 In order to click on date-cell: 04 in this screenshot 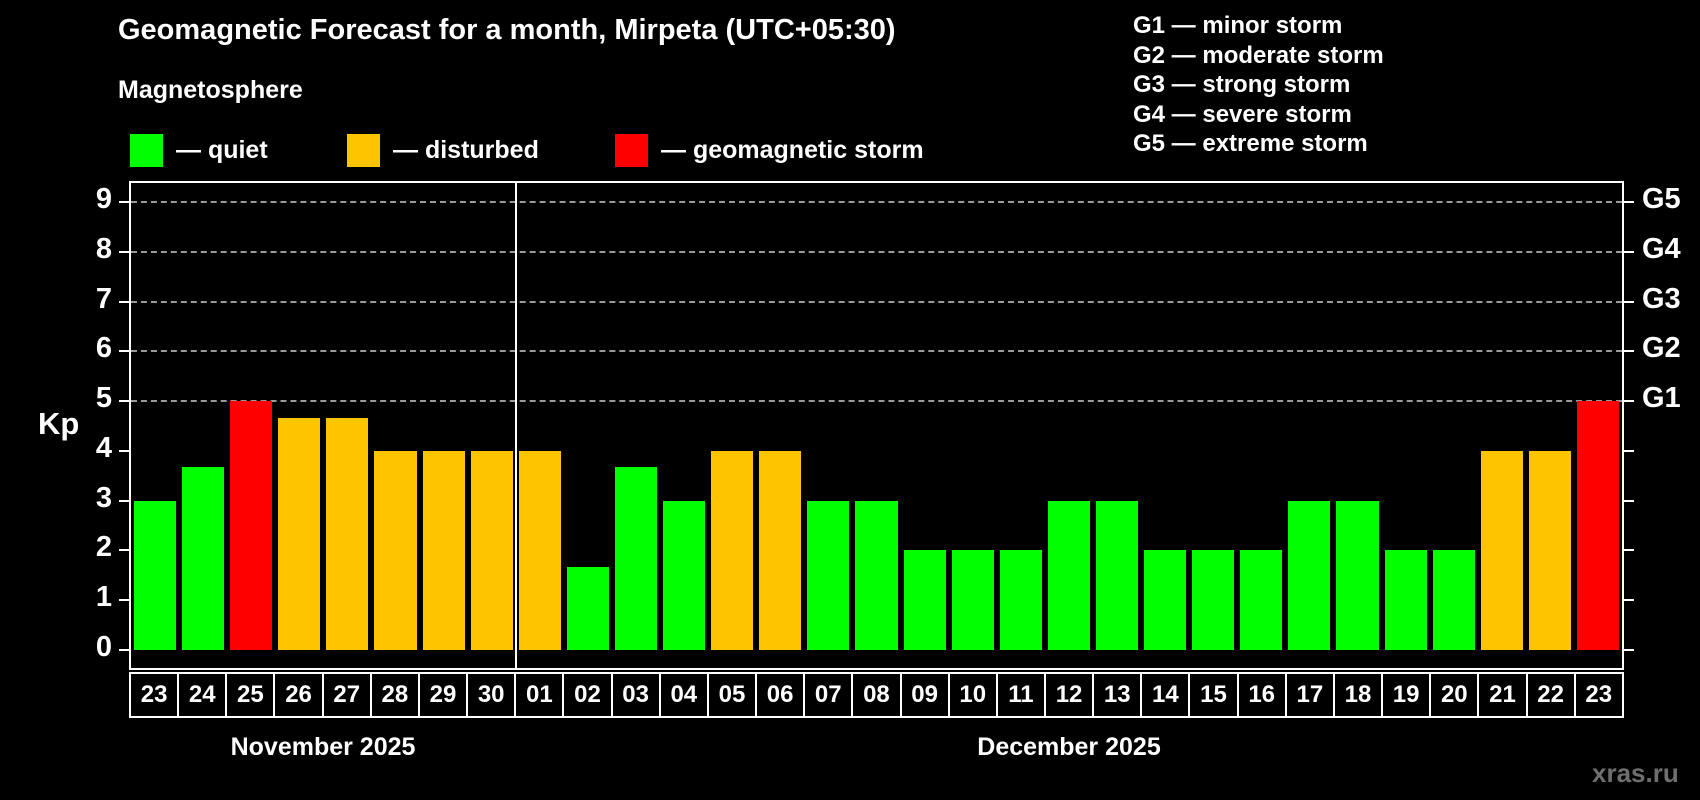, I will do `click(683, 695)`.